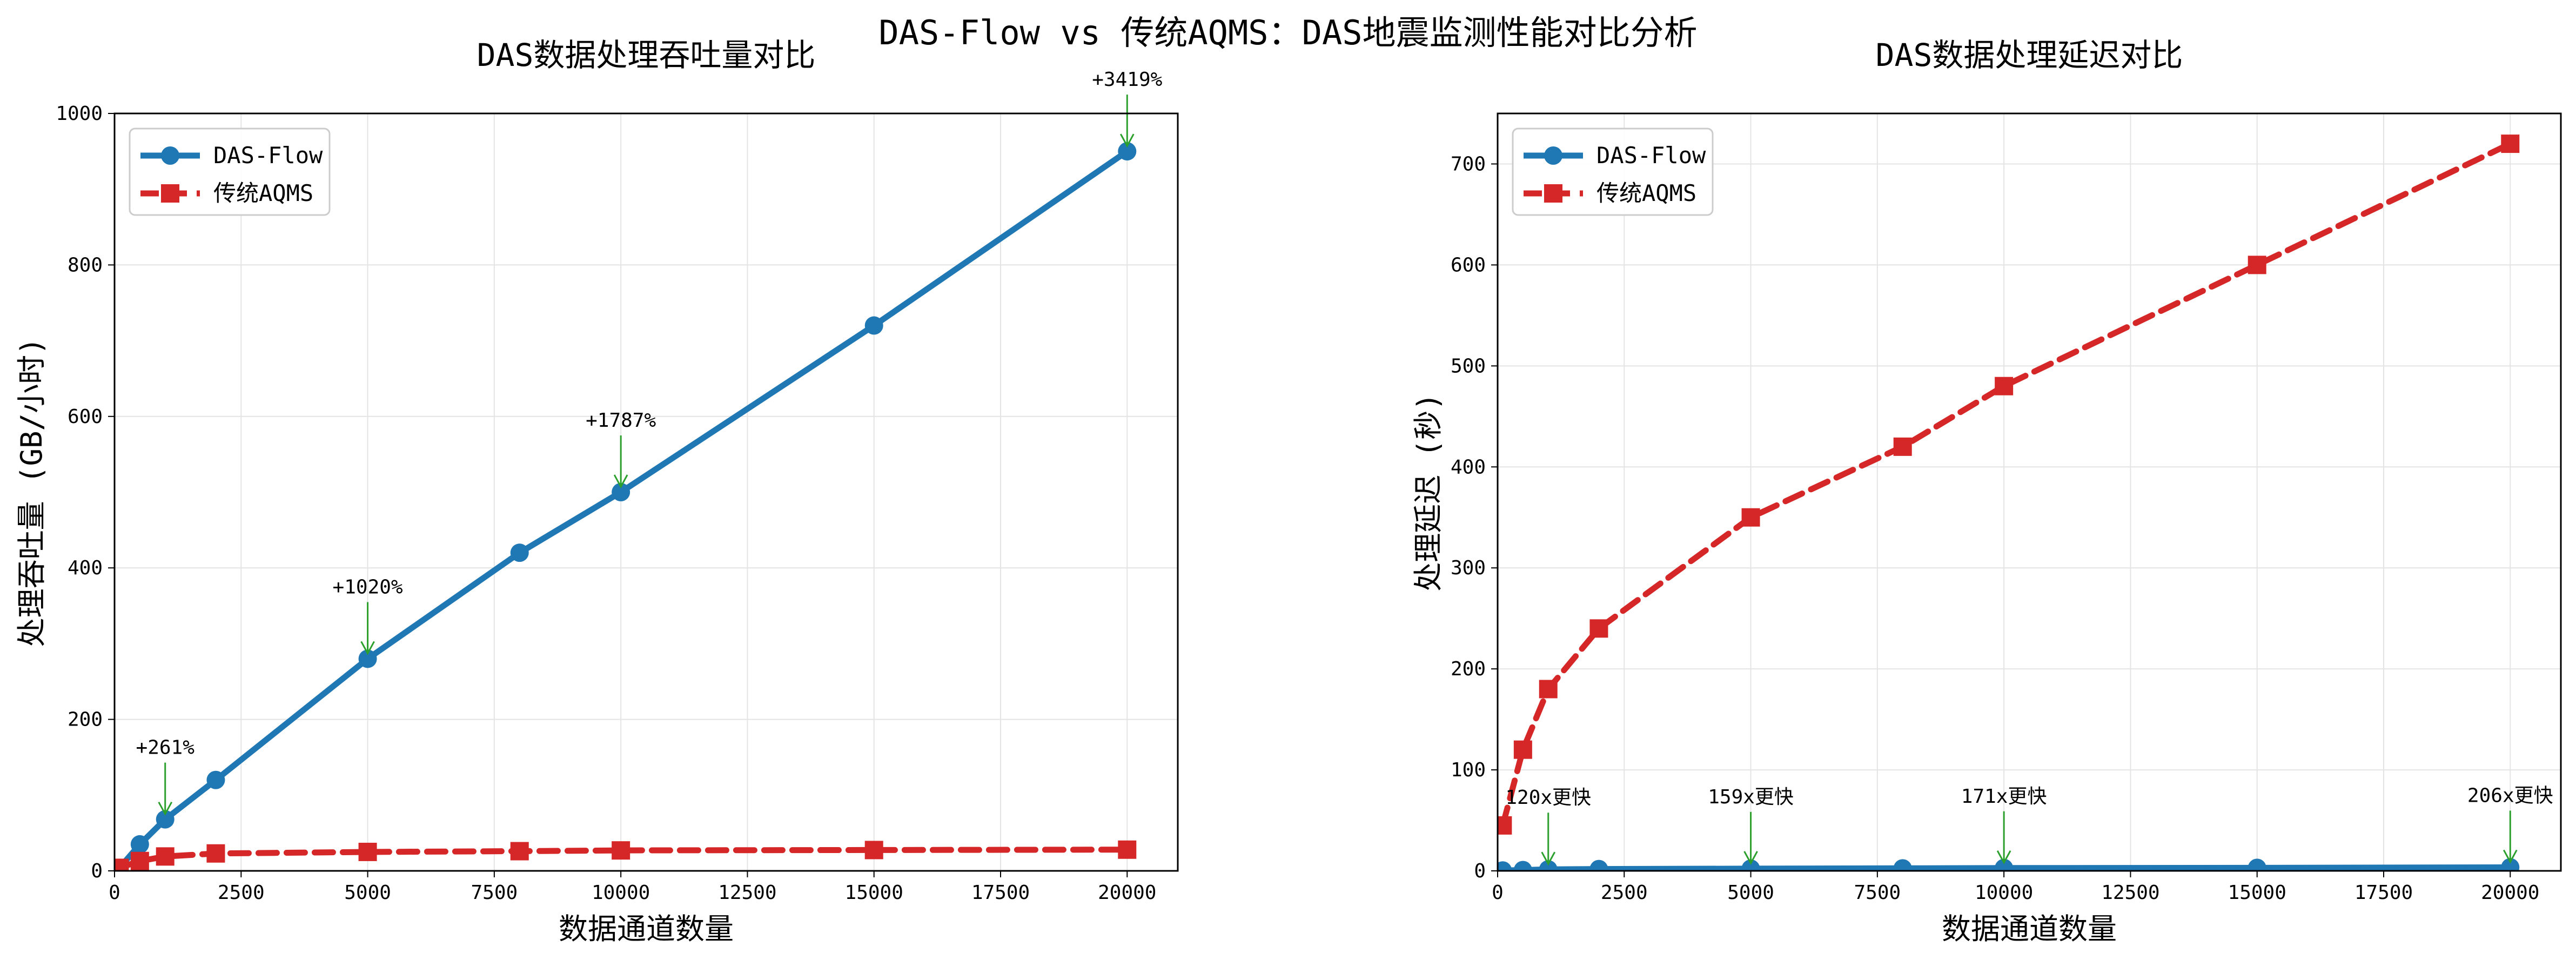  What do you see at coordinates (646, 55) in the screenshot?
I see `chart-title: DAS数据处理吞吐量对比` at bounding box center [646, 55].